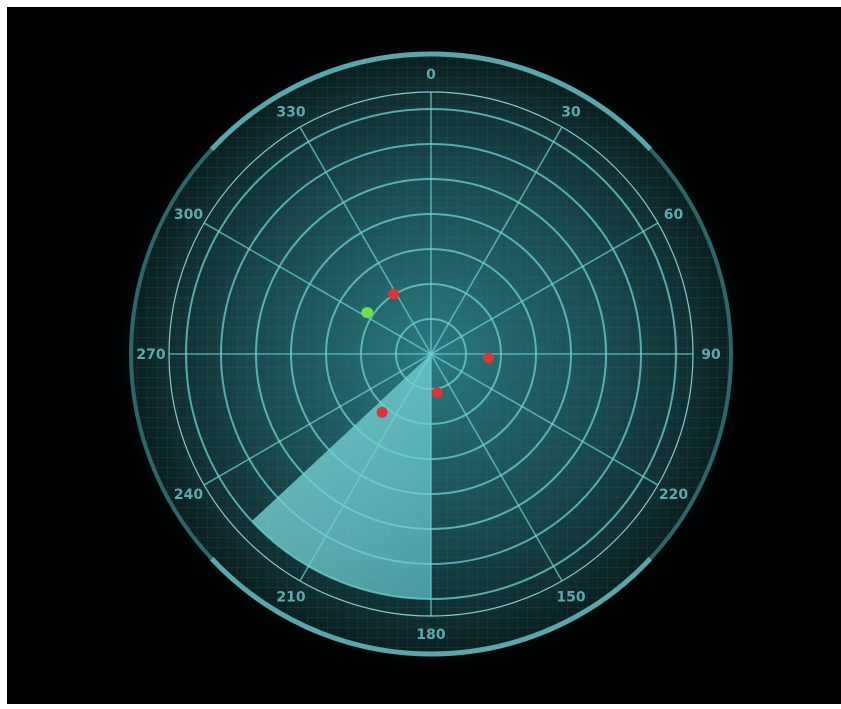  I want to click on outer-arc-right, so click(690, 354).